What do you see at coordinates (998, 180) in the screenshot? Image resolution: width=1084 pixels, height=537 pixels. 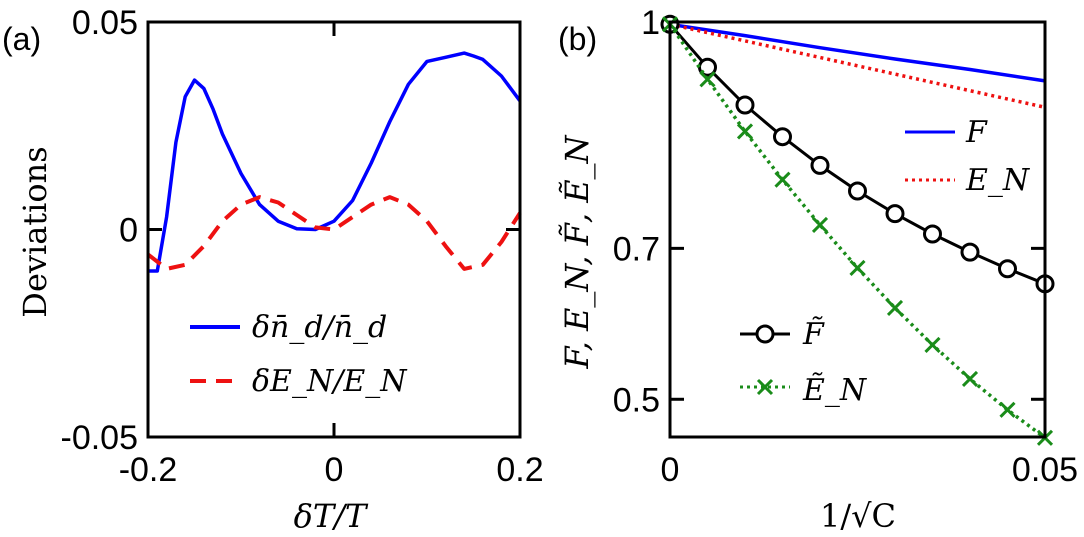 I see `legend-b-label-EN: E_N` at bounding box center [998, 180].